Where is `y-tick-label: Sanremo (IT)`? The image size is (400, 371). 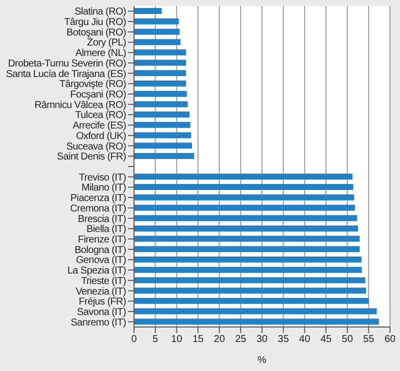
y-tick-label: Sanremo (IT) is located at coordinates (98, 322).